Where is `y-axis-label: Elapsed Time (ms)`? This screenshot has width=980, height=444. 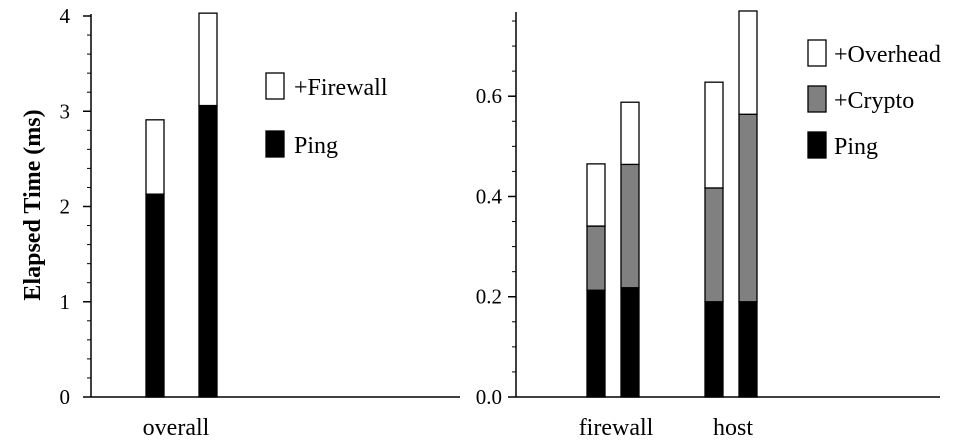 y-axis-label: Elapsed Time (ms) is located at coordinates (33, 204).